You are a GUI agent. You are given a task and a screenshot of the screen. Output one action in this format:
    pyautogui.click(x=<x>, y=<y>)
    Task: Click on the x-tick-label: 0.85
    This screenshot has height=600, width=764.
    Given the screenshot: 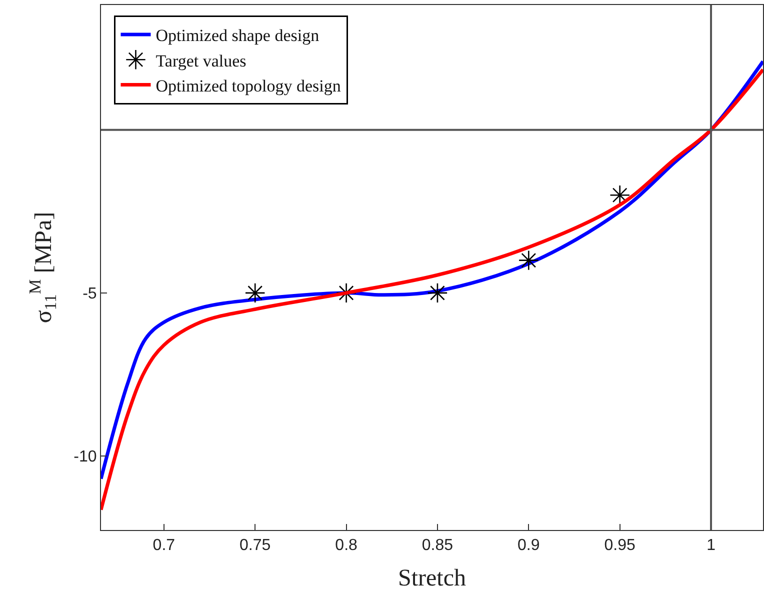 What is the action you would take?
    pyautogui.click(x=438, y=545)
    